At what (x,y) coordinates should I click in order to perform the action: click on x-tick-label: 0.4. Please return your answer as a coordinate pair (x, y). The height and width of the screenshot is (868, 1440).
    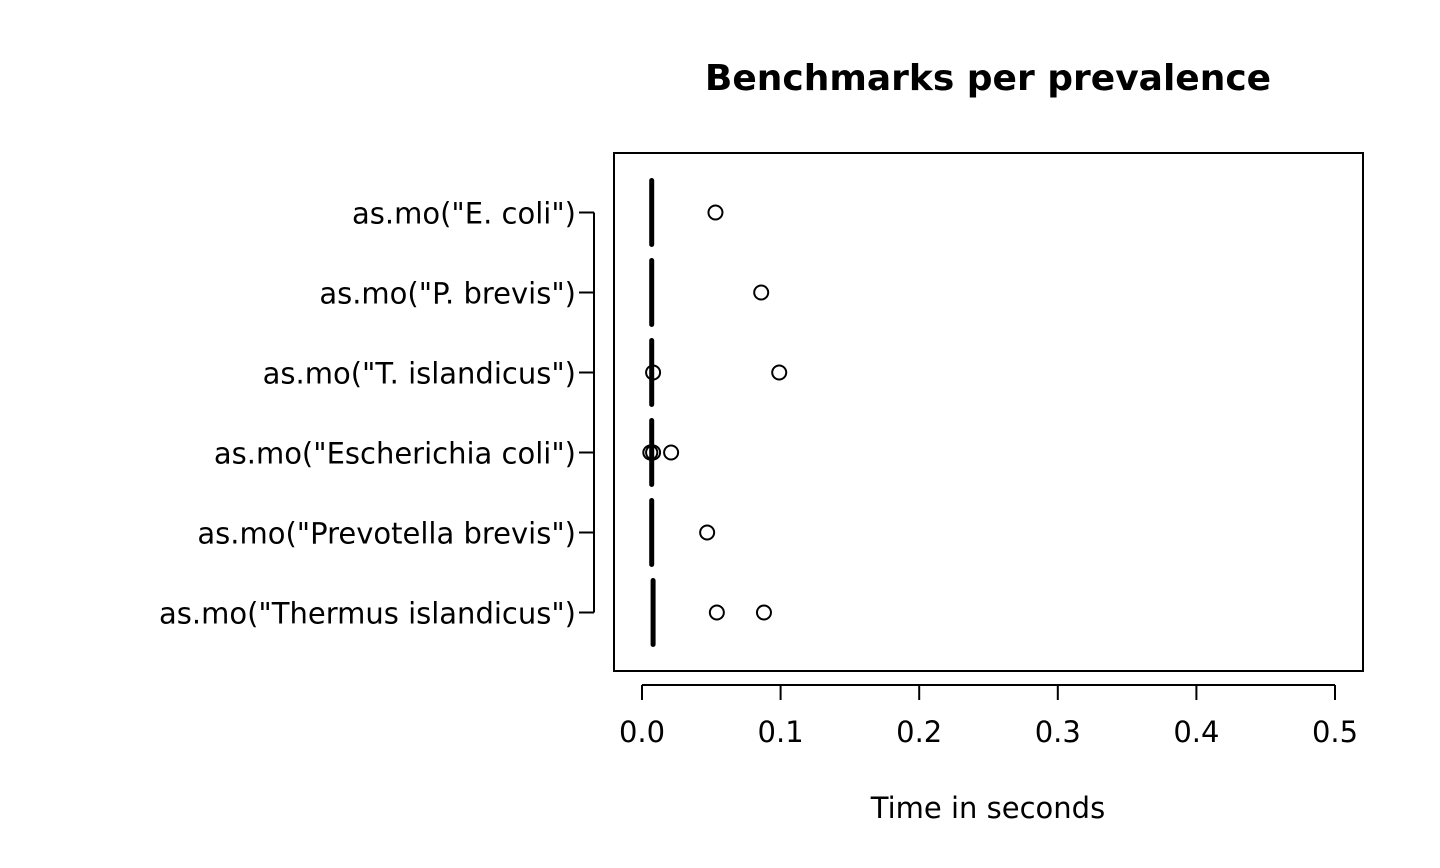
    Looking at the image, I should click on (1196, 732).